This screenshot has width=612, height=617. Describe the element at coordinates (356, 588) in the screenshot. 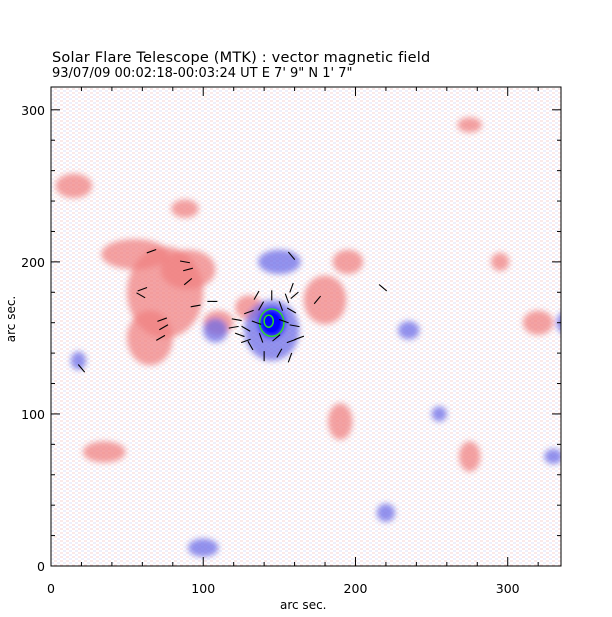

I see `x-tick-label-200: 200` at that location.